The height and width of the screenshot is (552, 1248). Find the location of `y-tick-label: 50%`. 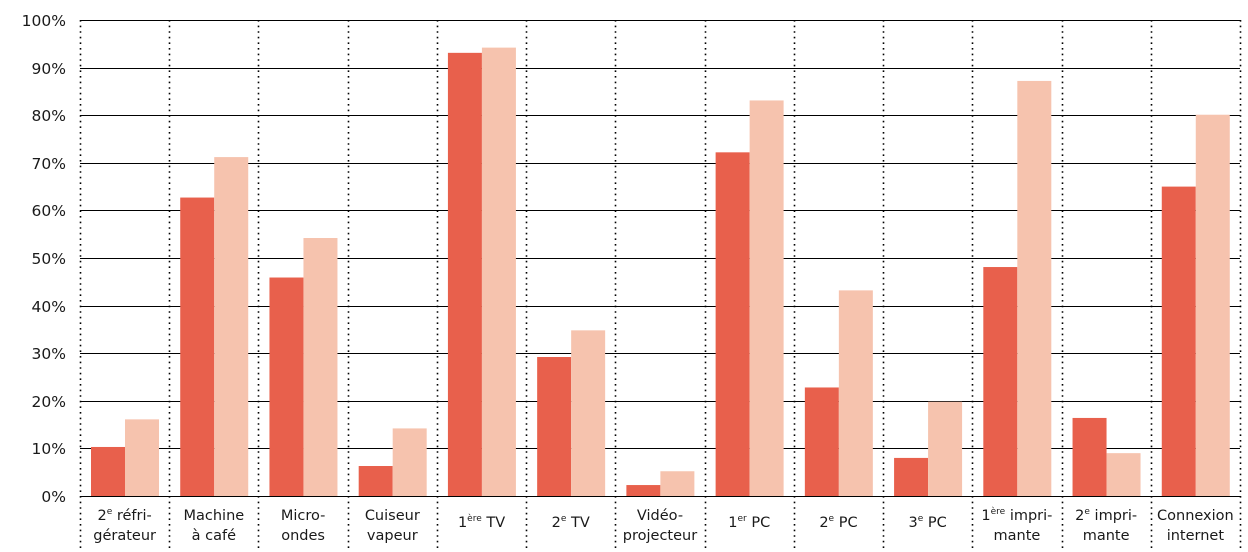

y-tick-label: 50% is located at coordinates (49, 259).